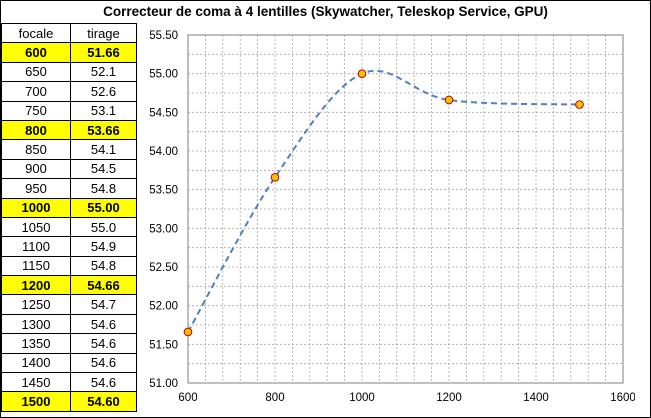  Describe the element at coordinates (163, 307) in the screenshot. I see `y-tick-label: 52.00` at that location.